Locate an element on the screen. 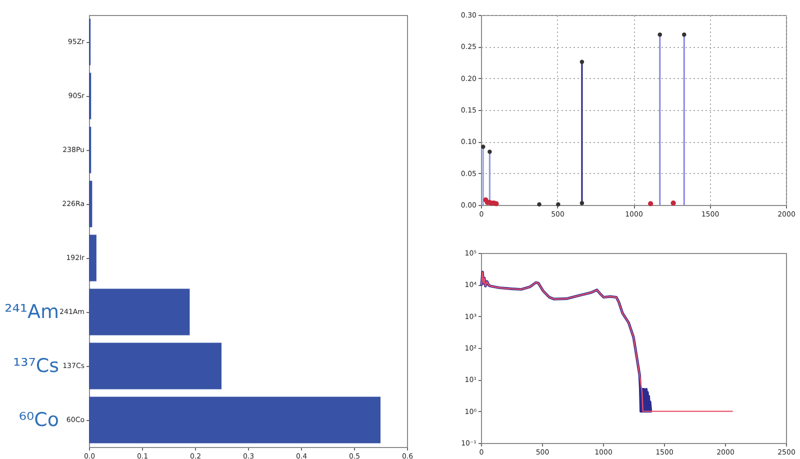 Image resolution: width=800 pixels, height=459 pixels. text: ¹³⁷Cs is located at coordinates (35, 366).